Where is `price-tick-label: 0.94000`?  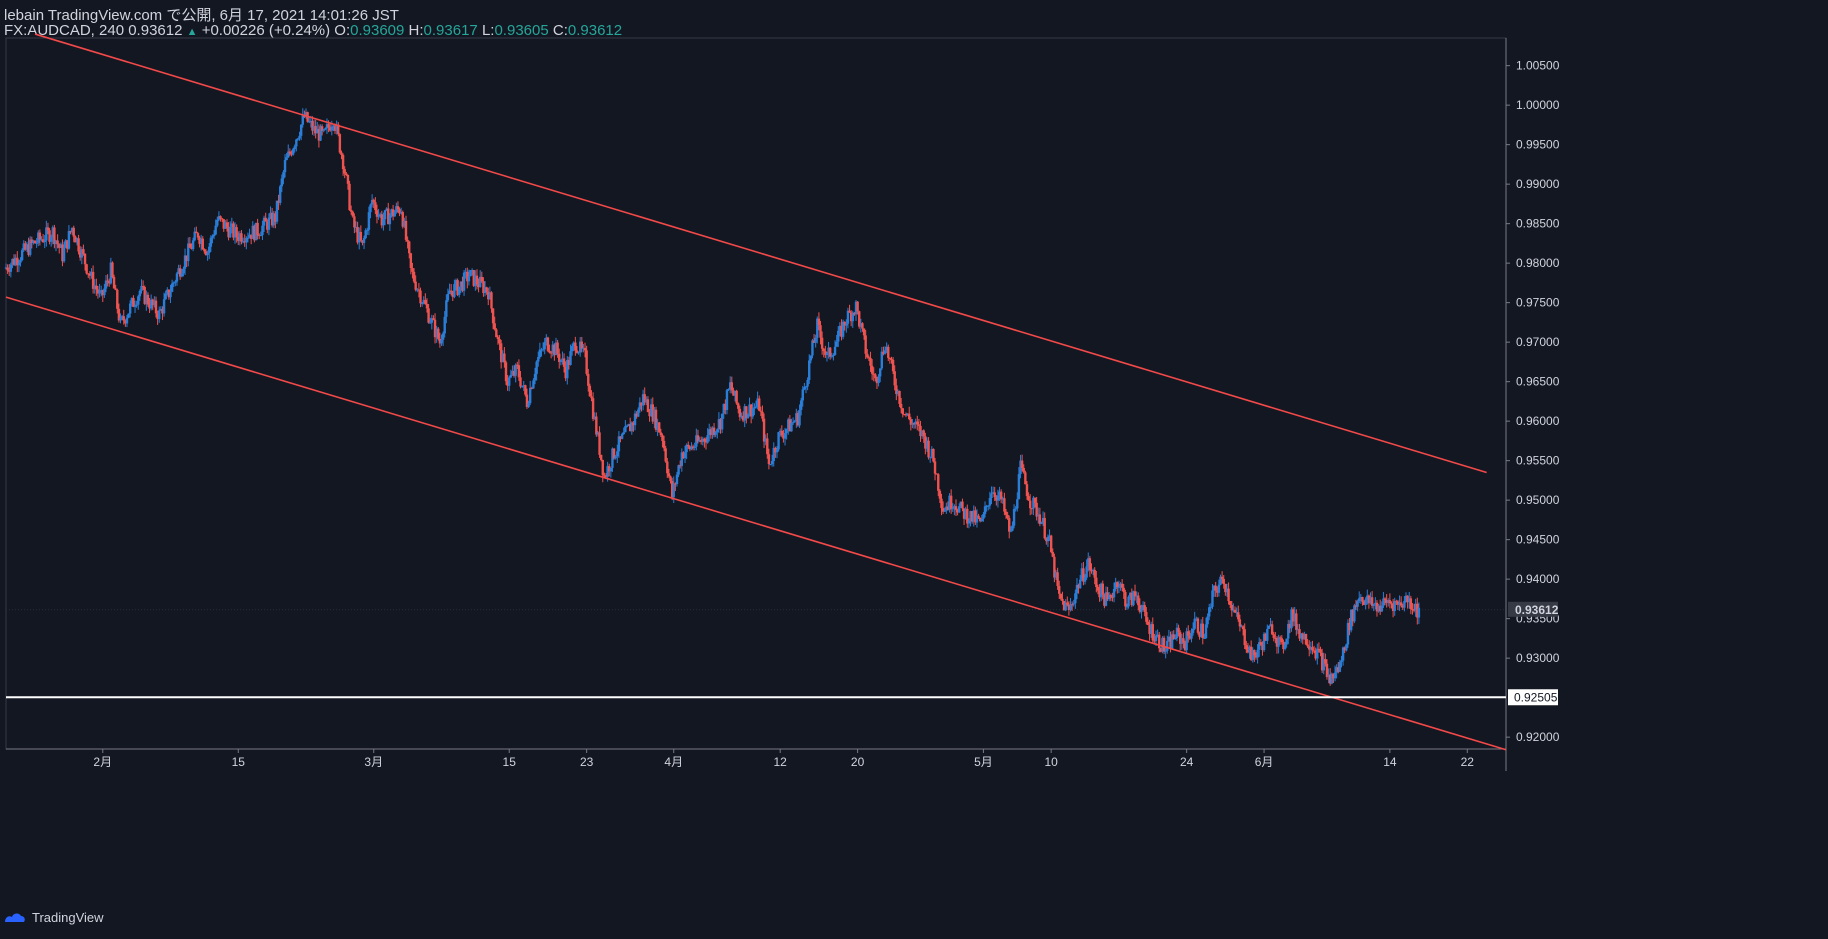 price-tick-label: 0.94000 is located at coordinates (1538, 579).